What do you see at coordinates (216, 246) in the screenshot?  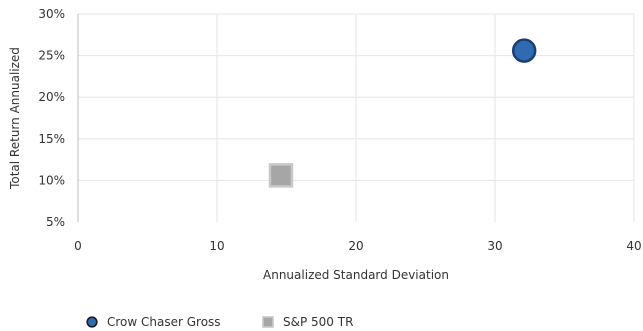 I see `x-tick-label: 10` at bounding box center [216, 246].